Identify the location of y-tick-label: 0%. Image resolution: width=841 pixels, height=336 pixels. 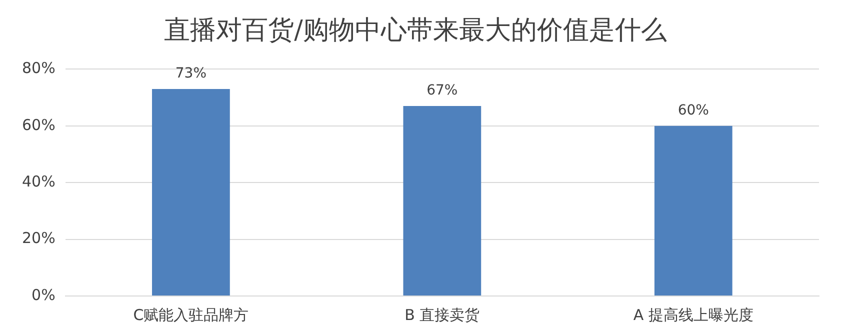
(44, 295).